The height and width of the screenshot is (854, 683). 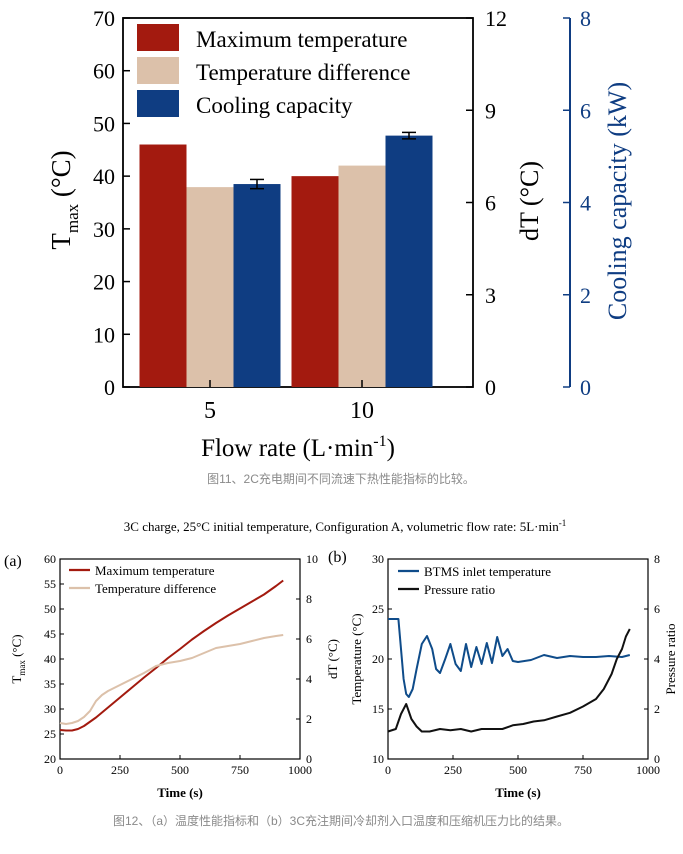 I want to click on ytick-left-label: 60, so click(x=50, y=559).